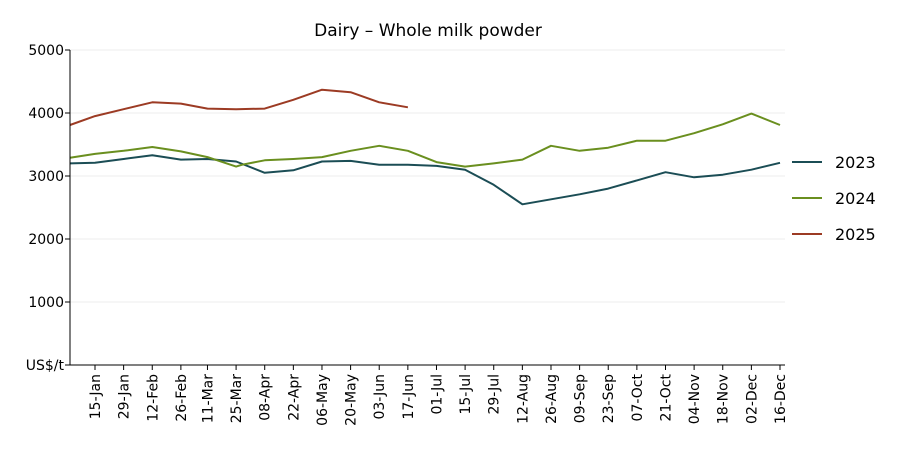 The height and width of the screenshot is (454, 900). Describe the element at coordinates (466, 394) in the screenshot. I see `x-tick-label: 15-Jul` at that location.